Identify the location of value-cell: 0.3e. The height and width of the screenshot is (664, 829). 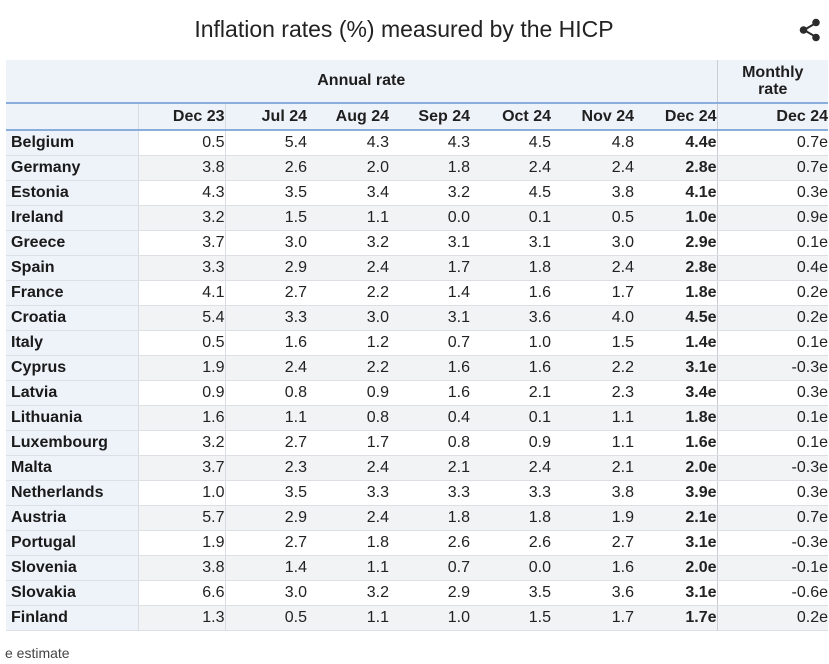
(772, 193).